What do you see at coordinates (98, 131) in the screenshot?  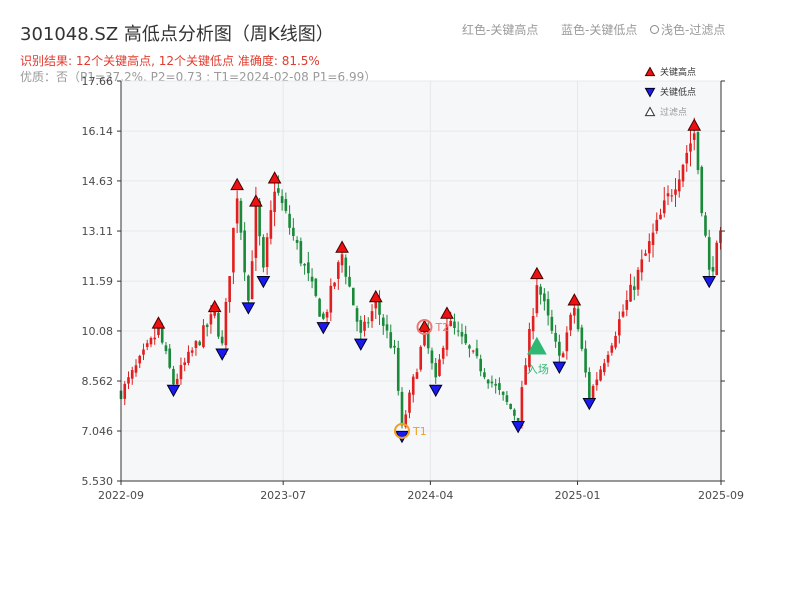 I see `y-tick-label: 16.14` at bounding box center [98, 131].